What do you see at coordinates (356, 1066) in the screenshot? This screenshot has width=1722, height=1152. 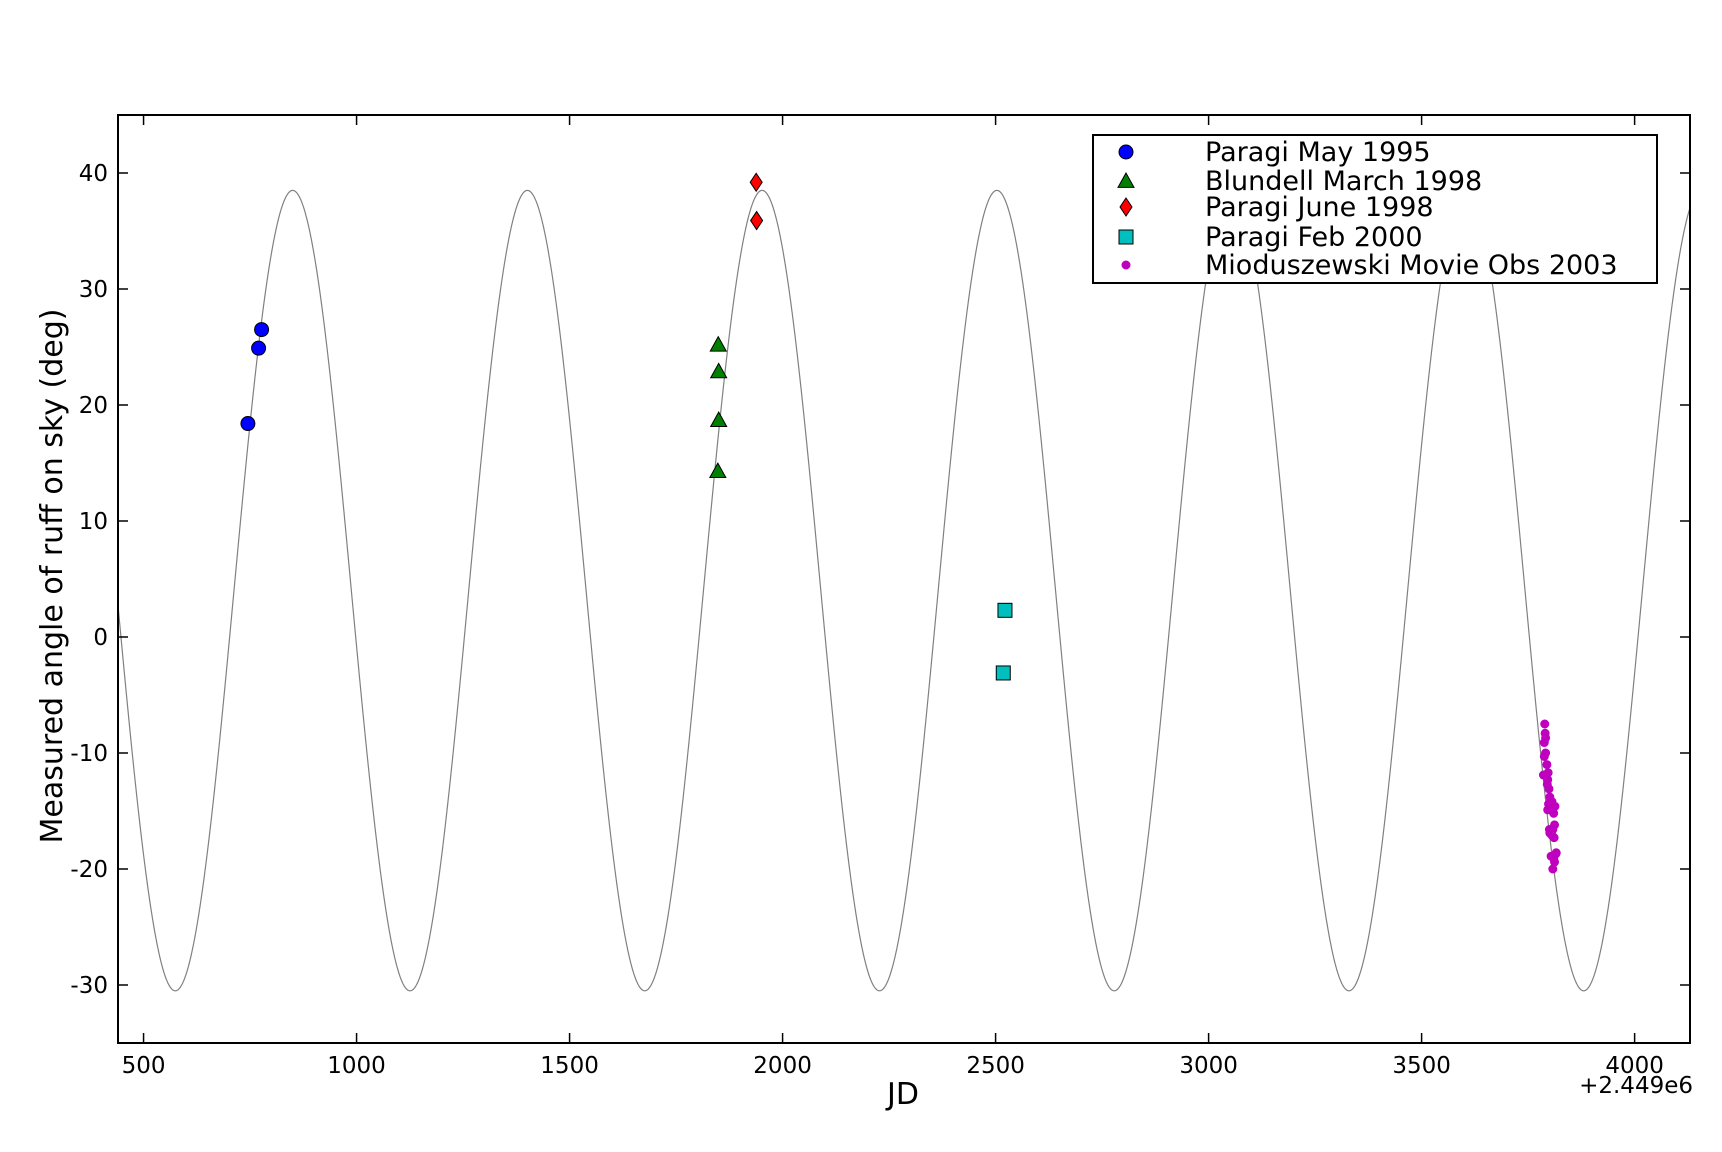 I see `x-tick-label: 1000` at bounding box center [356, 1066].